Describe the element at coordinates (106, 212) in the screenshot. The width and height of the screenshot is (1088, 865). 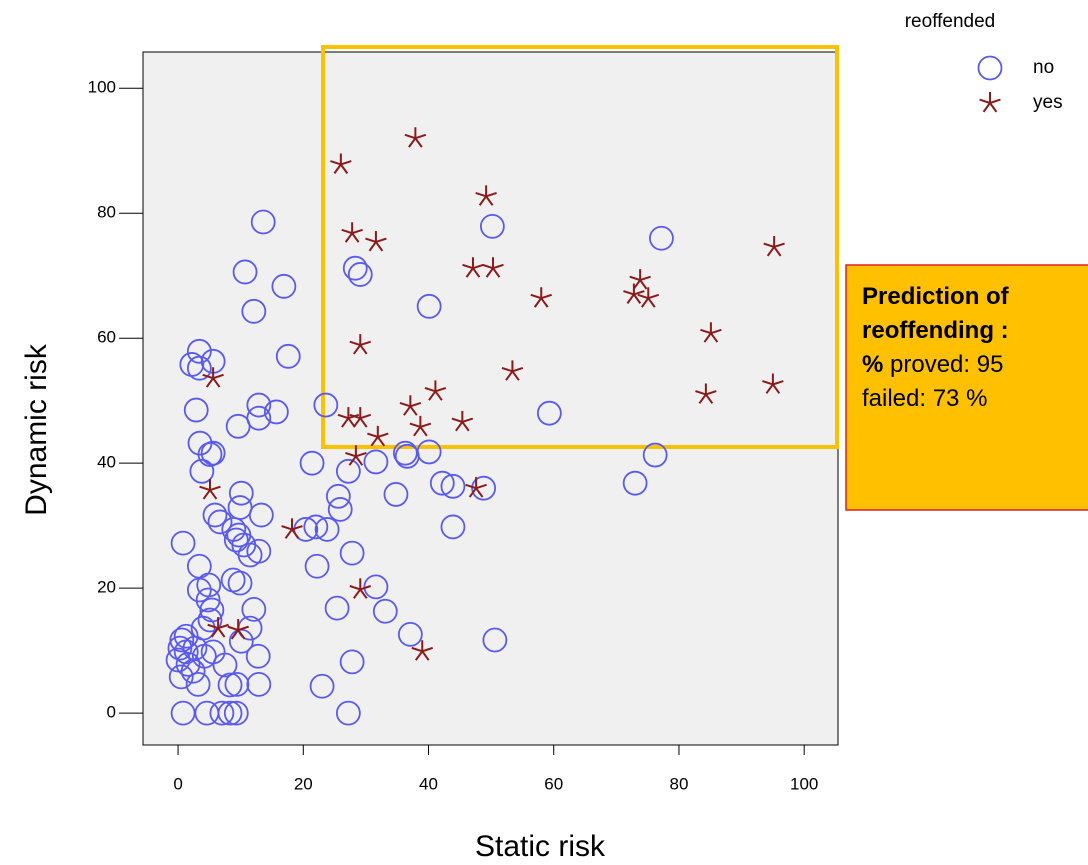
I see `y-tick-label: 80` at that location.